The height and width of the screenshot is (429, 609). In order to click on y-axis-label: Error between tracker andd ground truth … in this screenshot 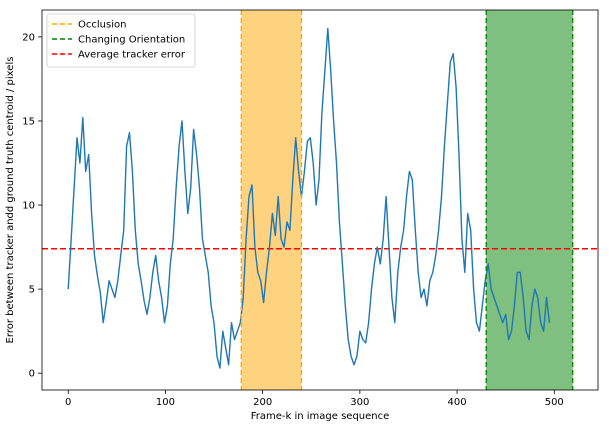, I will do `click(10, 200)`.